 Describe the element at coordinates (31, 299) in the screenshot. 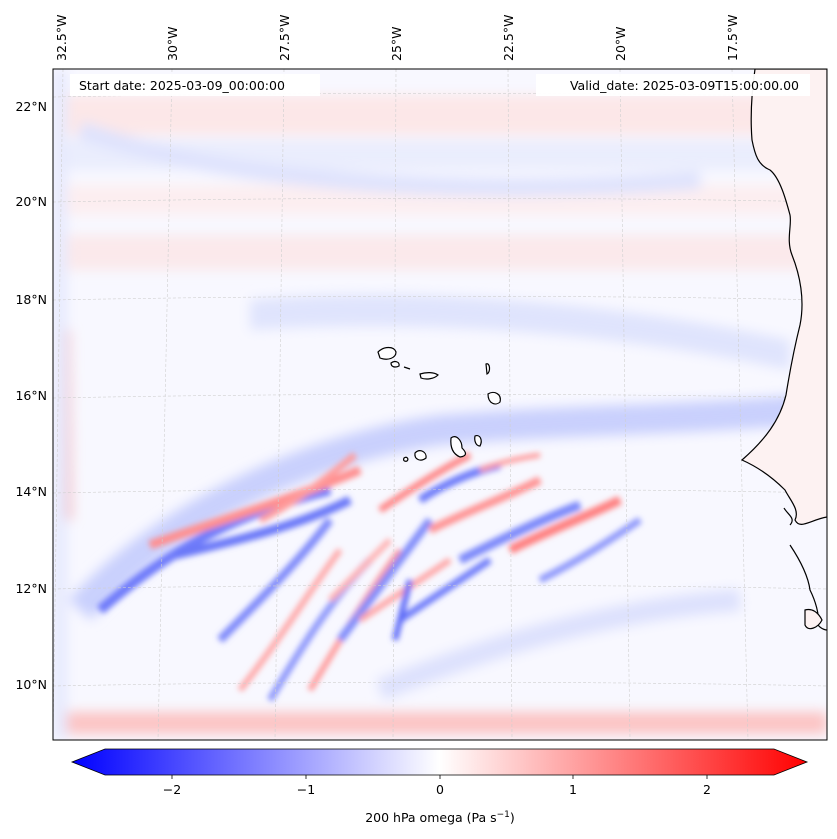

I see `lat-label: 18°N` at that location.